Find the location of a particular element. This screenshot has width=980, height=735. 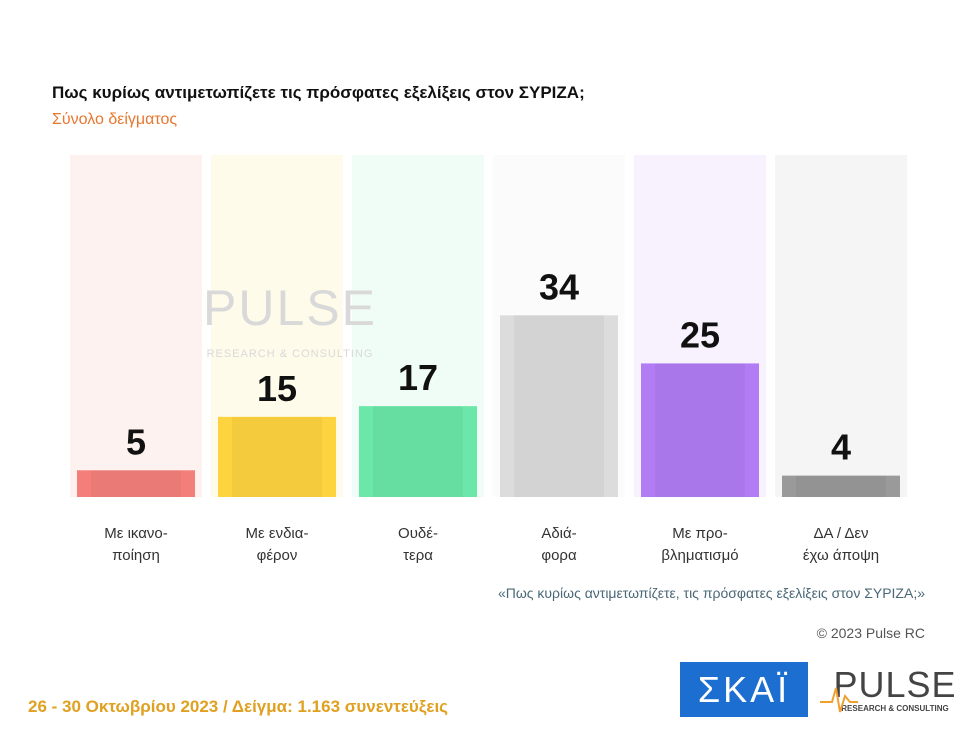

pulse-logo-line is located at coordinates (839, 700).